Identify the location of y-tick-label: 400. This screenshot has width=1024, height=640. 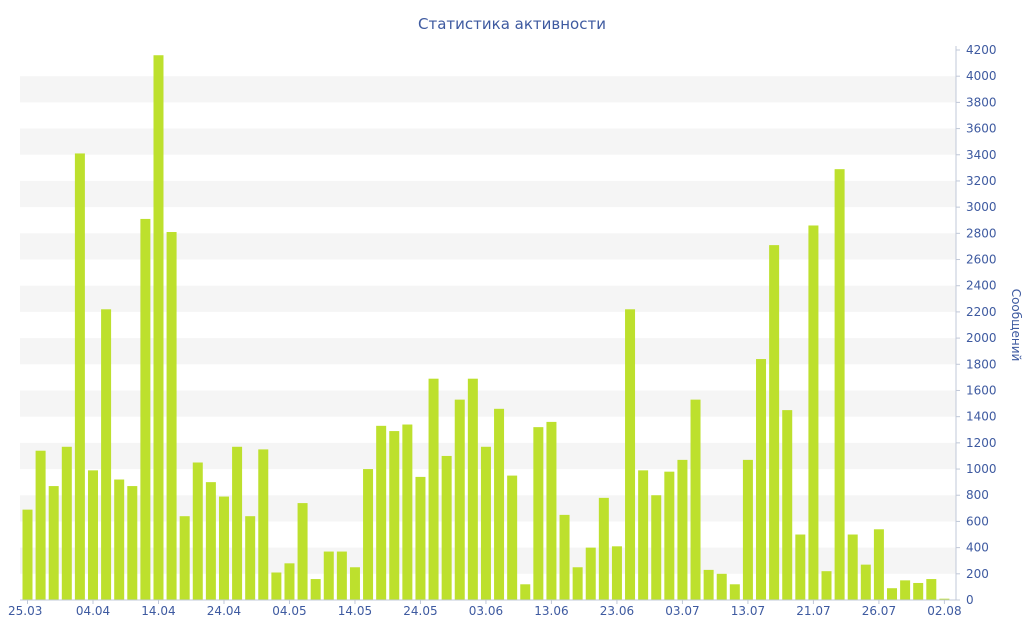
(977, 548).